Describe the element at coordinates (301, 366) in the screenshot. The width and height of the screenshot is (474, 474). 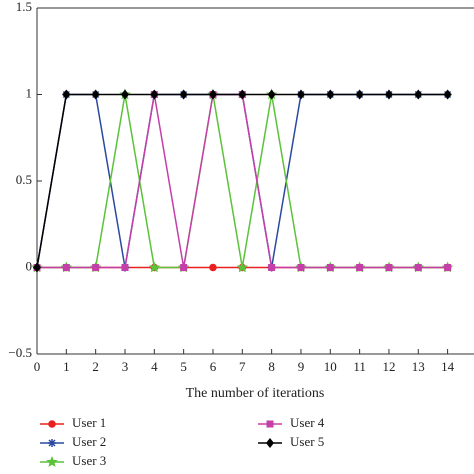
I see `x-tick-label: 9` at that location.